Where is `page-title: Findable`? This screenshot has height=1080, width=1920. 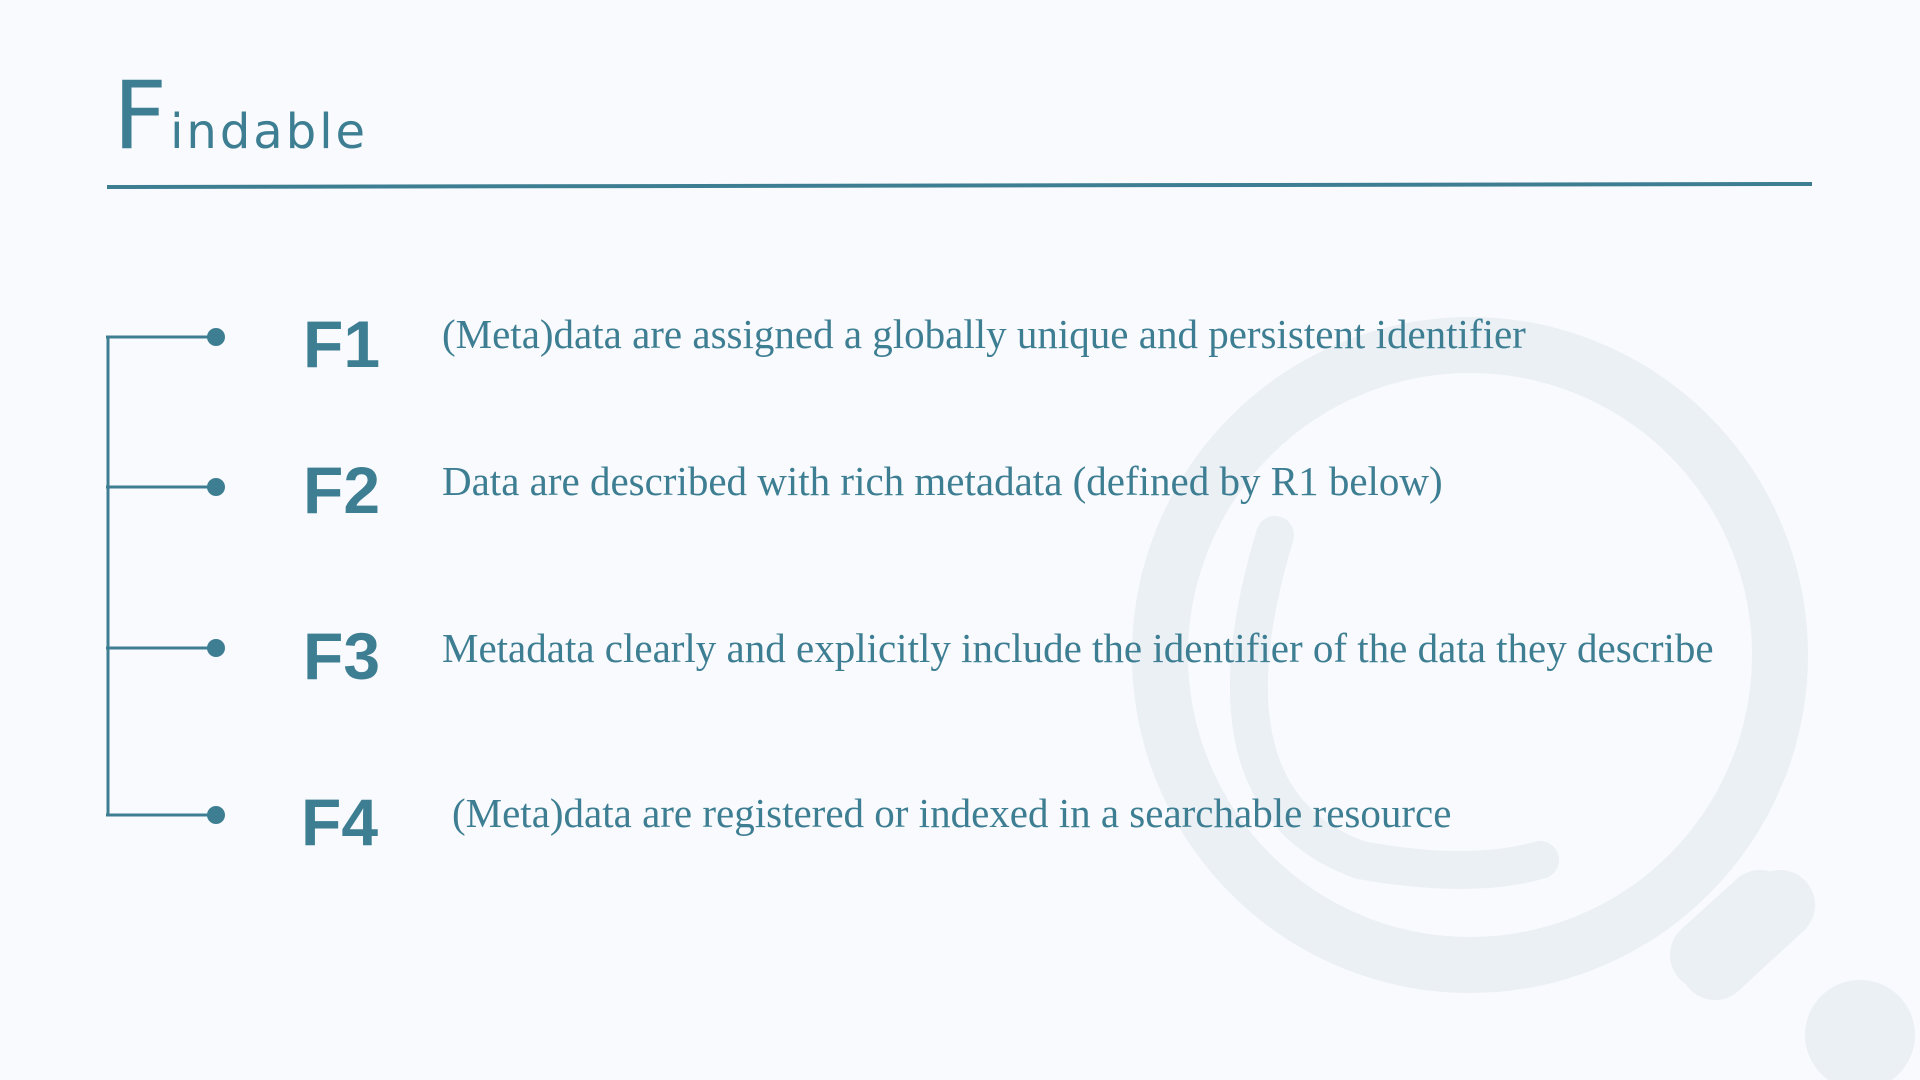 page-title: Findable is located at coordinates (240, 117).